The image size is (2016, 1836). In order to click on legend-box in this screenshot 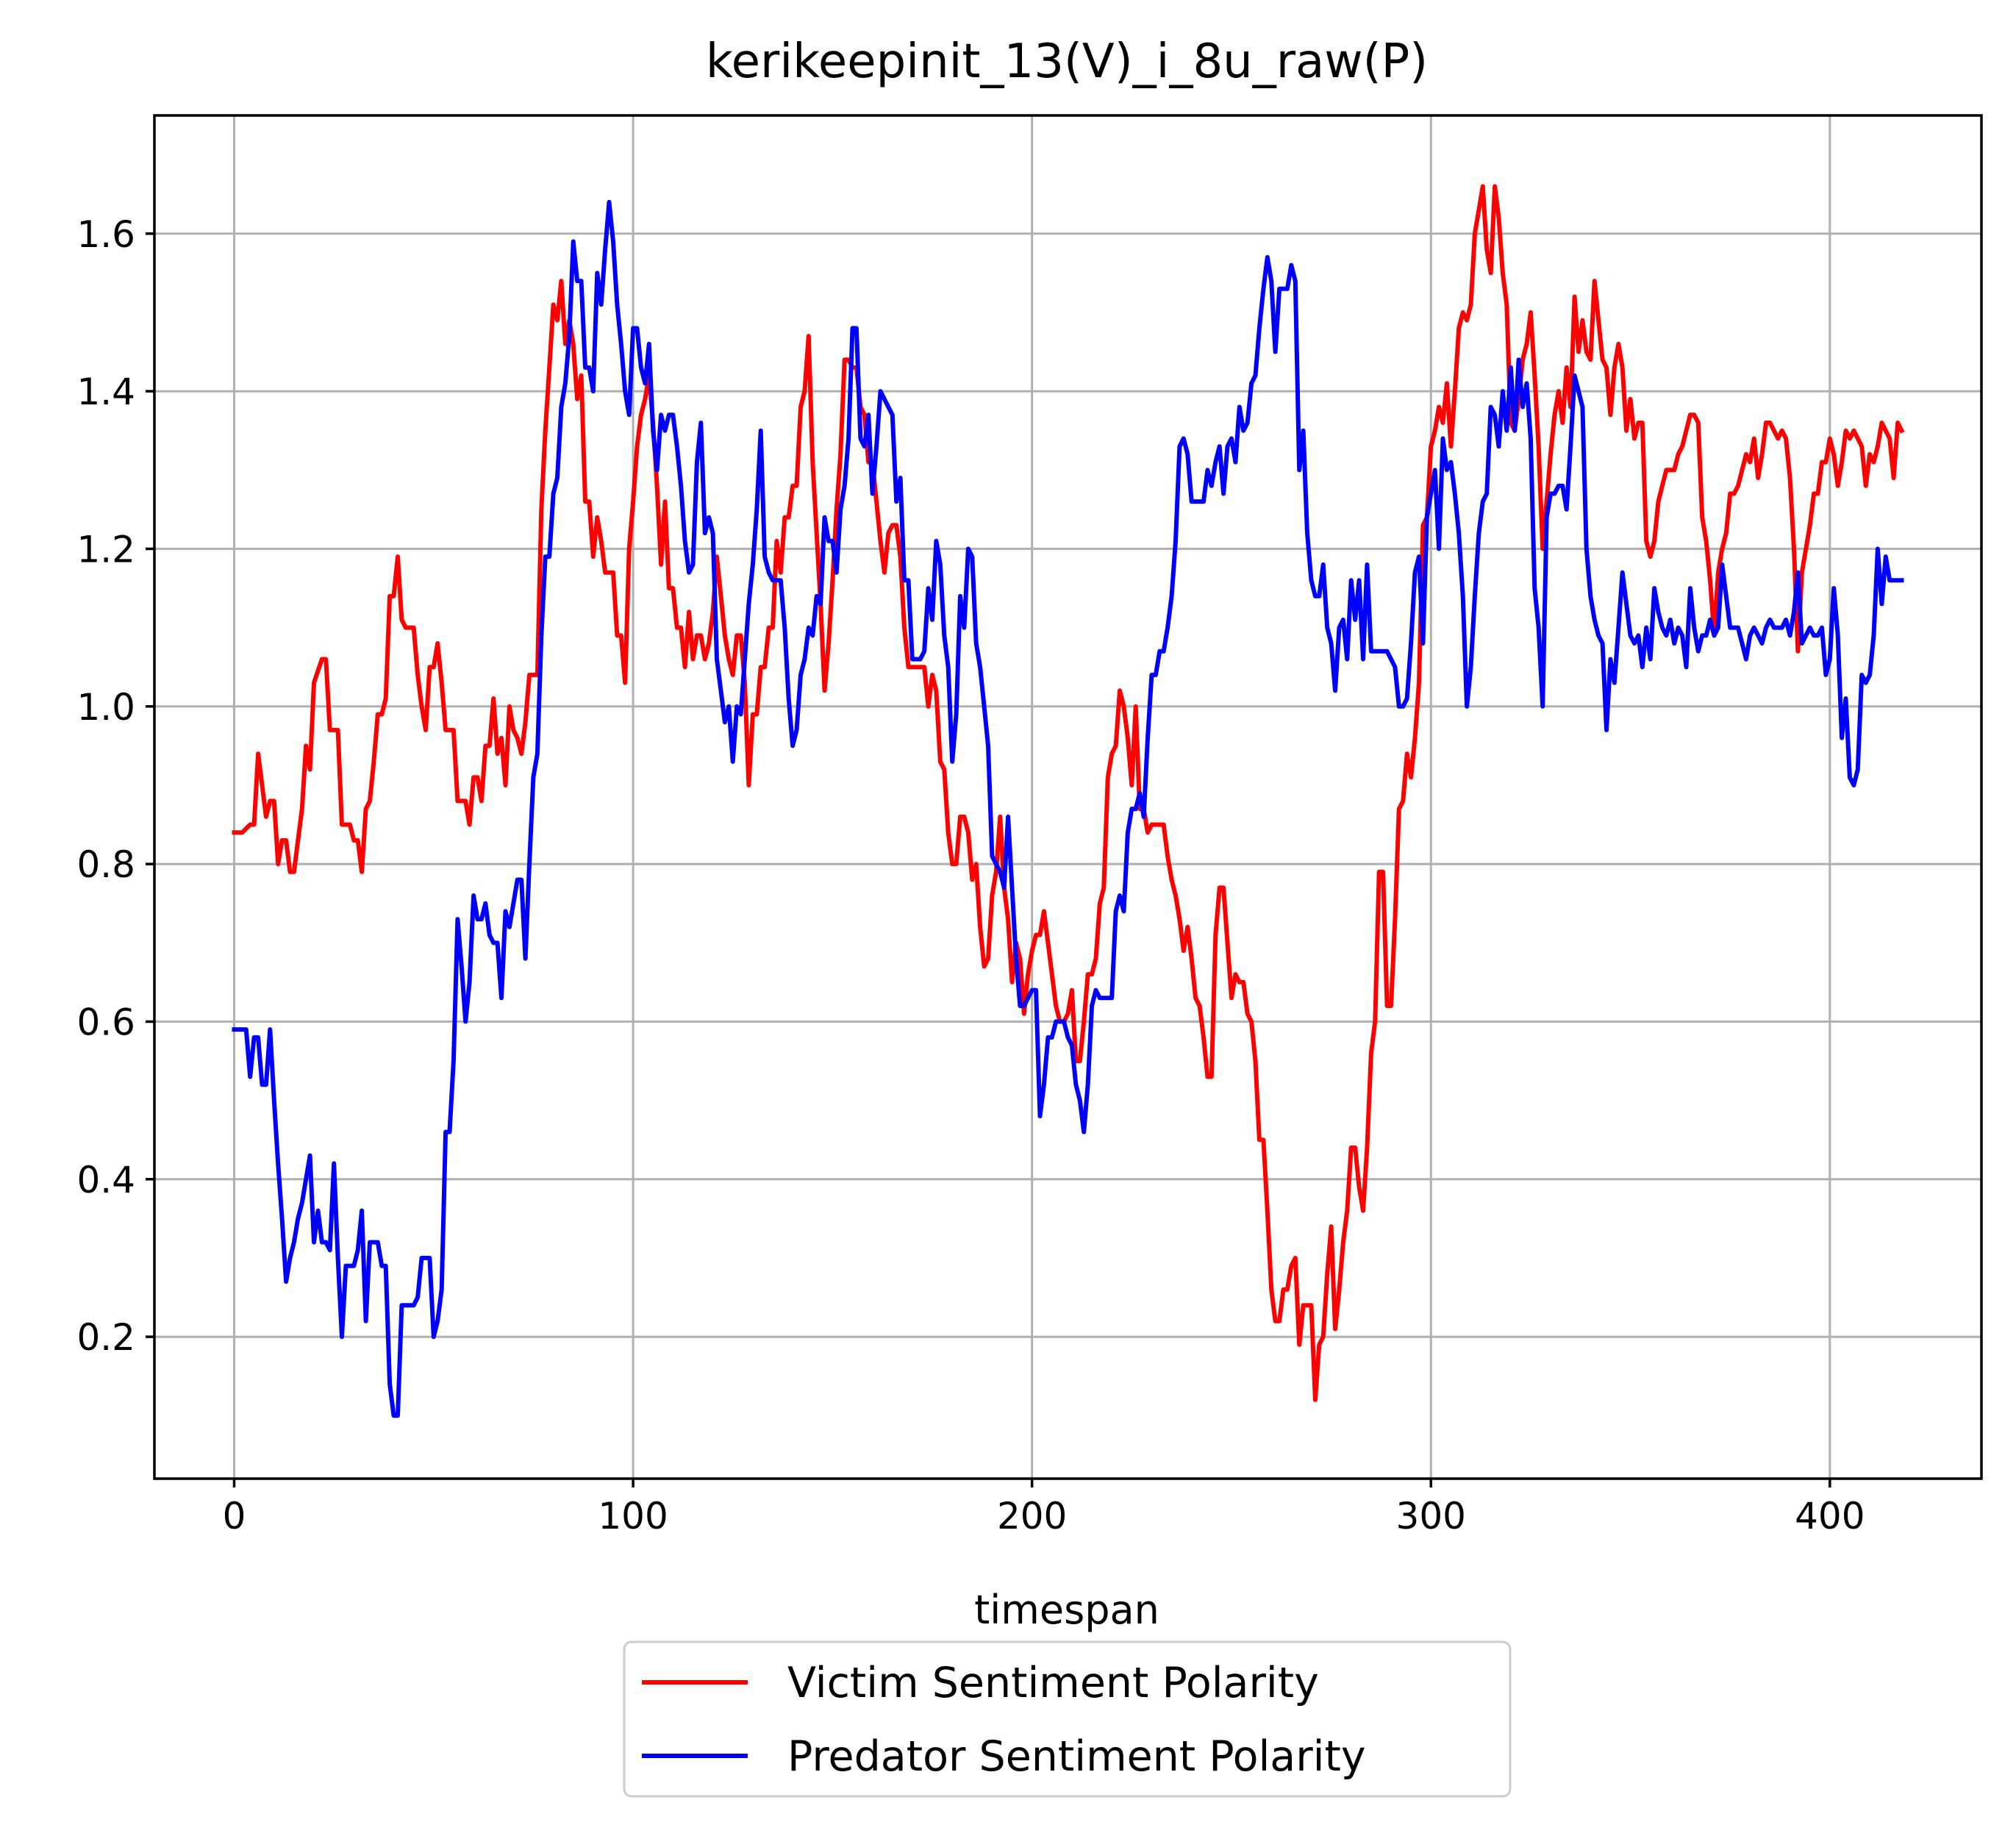, I will do `click(1067, 1719)`.